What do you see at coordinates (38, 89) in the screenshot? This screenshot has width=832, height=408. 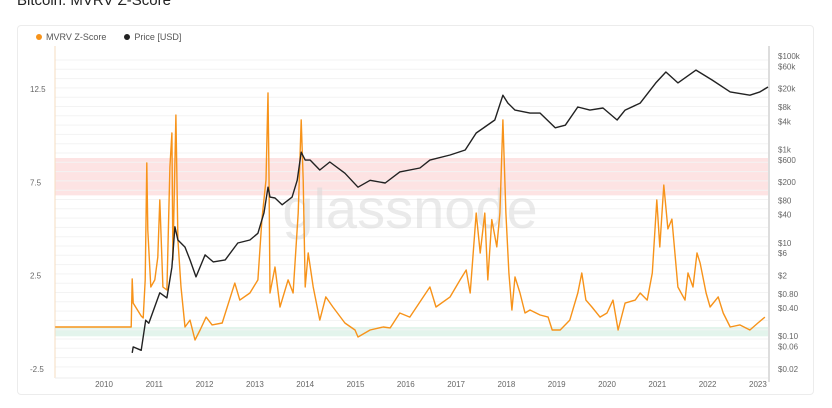 I see `left-tick-label: 12.5` at bounding box center [38, 89].